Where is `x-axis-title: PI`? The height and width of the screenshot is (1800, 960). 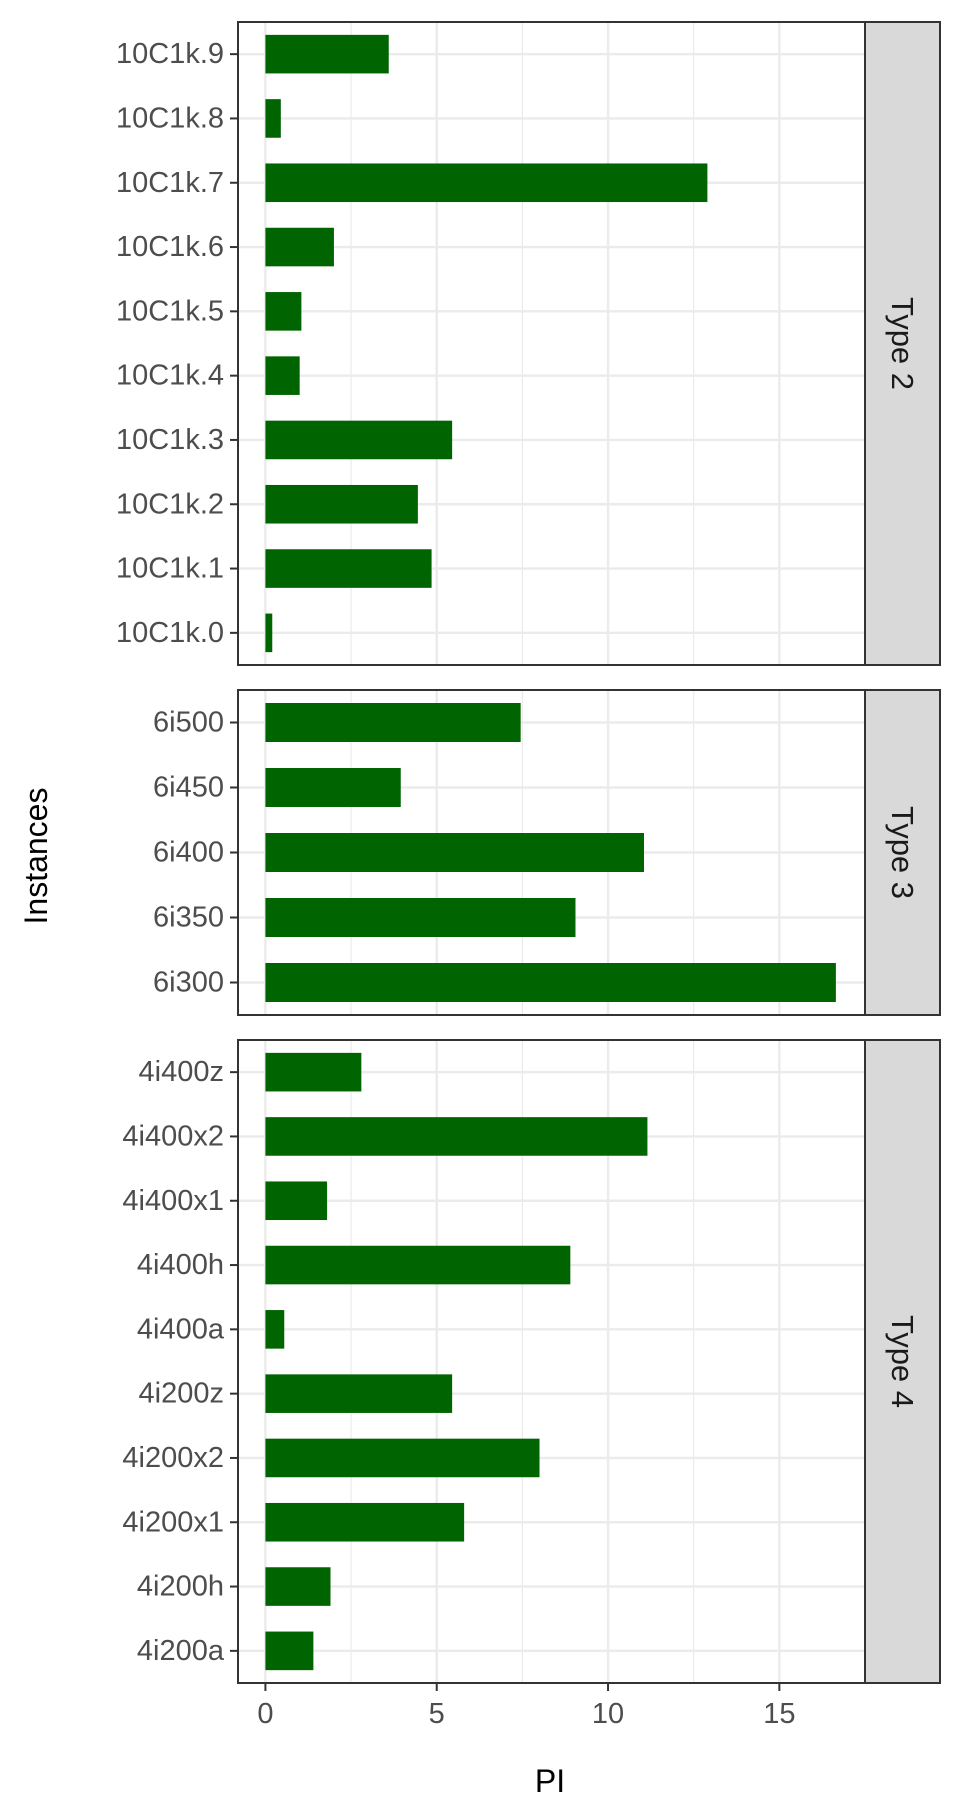
x-axis-title: PI is located at coordinates (550, 1781).